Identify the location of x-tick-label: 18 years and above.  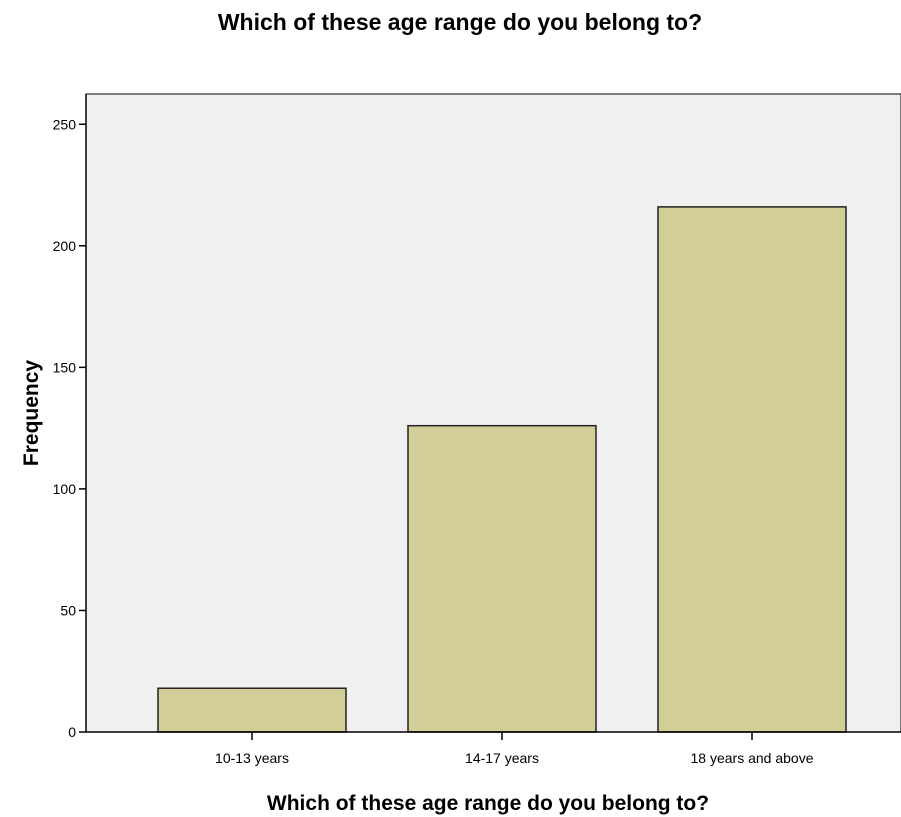
(752, 758).